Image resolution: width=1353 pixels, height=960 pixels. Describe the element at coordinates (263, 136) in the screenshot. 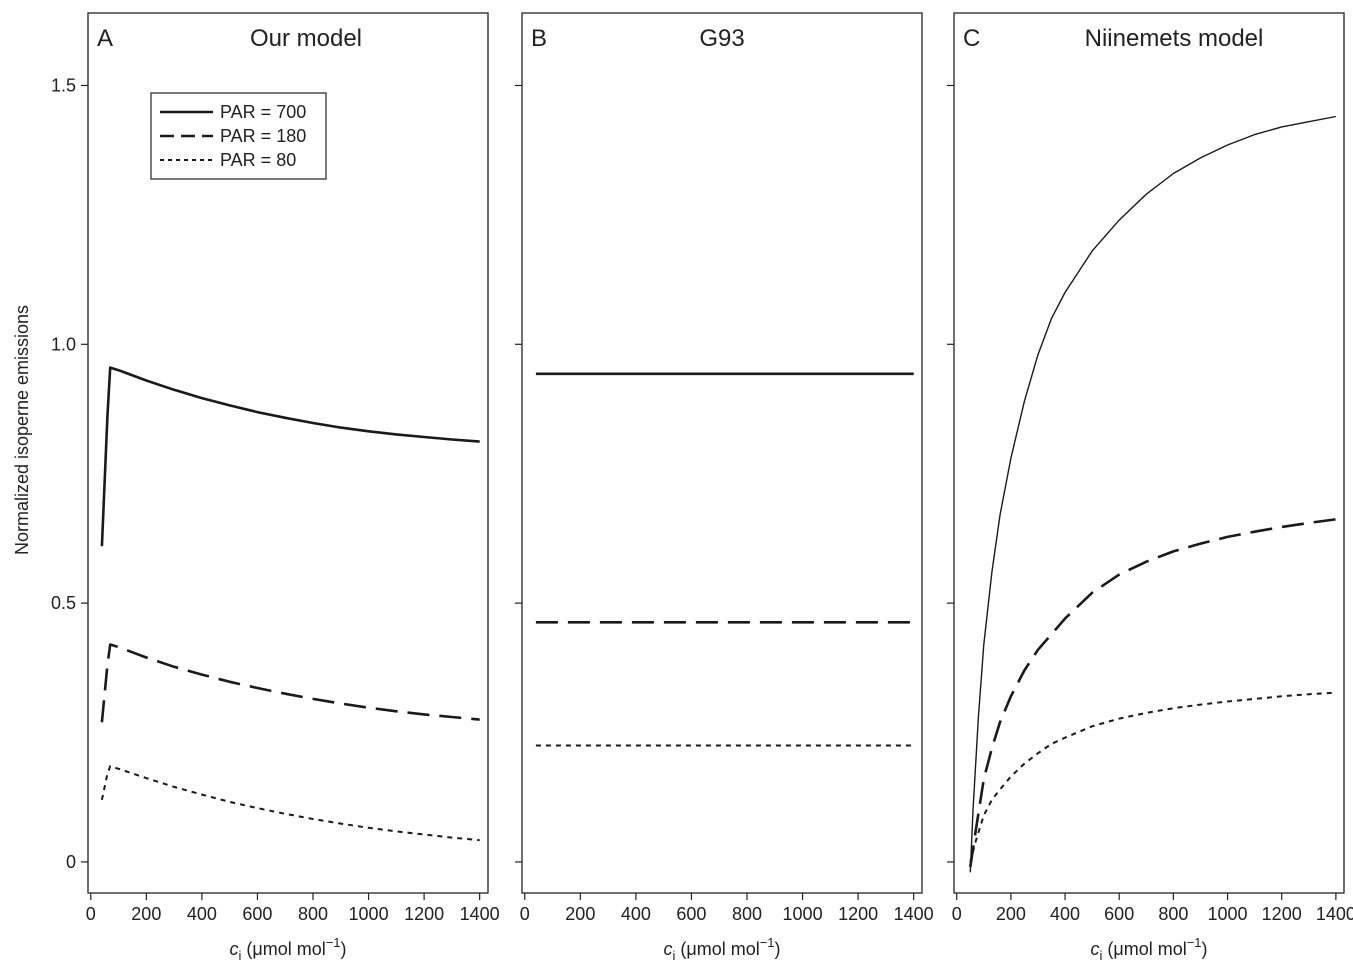

I see `legend-label: PAR = 180` at that location.